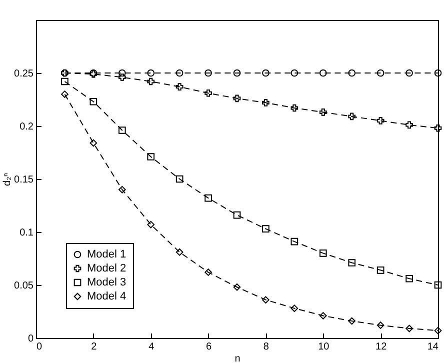 The height and width of the screenshot is (363, 444). What do you see at coordinates (27, 127) in the screenshot?
I see `y-tick-label: 0.2` at bounding box center [27, 127].